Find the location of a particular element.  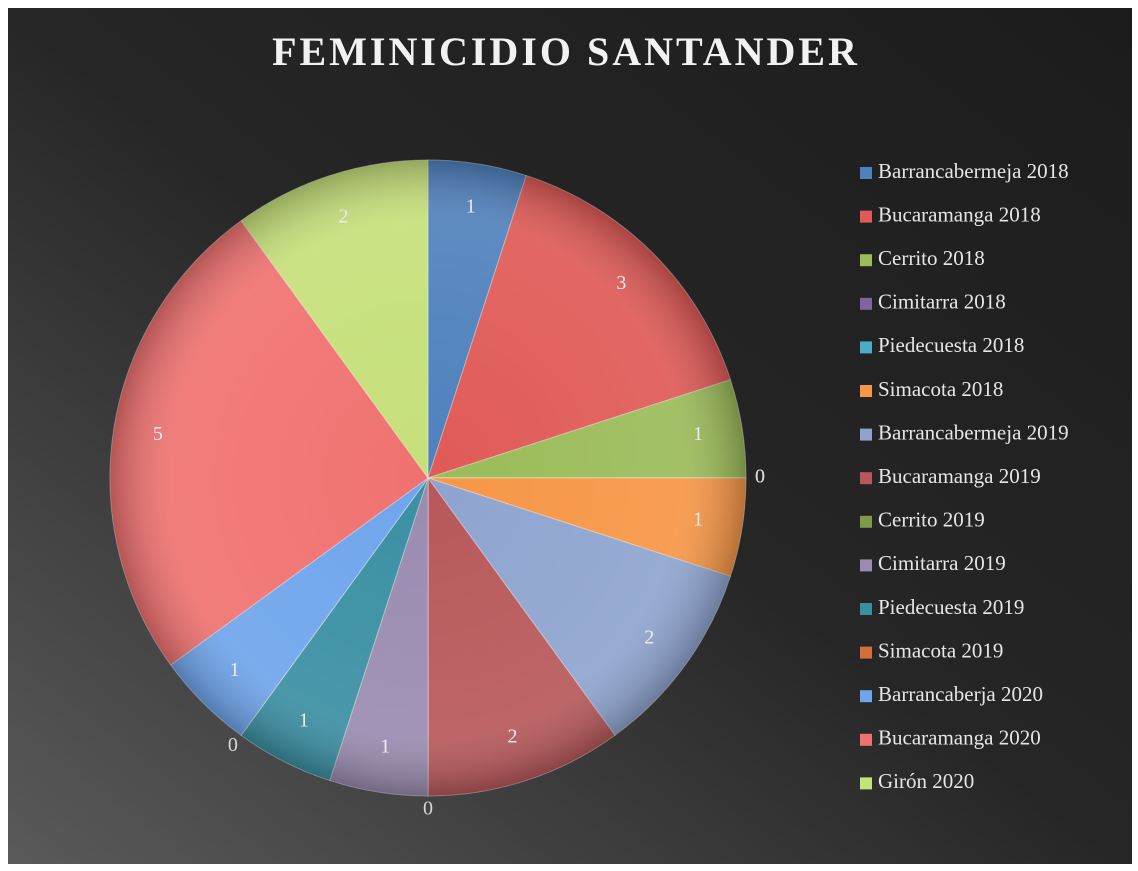

legend-label: Simacota 2018 is located at coordinates (940, 389).